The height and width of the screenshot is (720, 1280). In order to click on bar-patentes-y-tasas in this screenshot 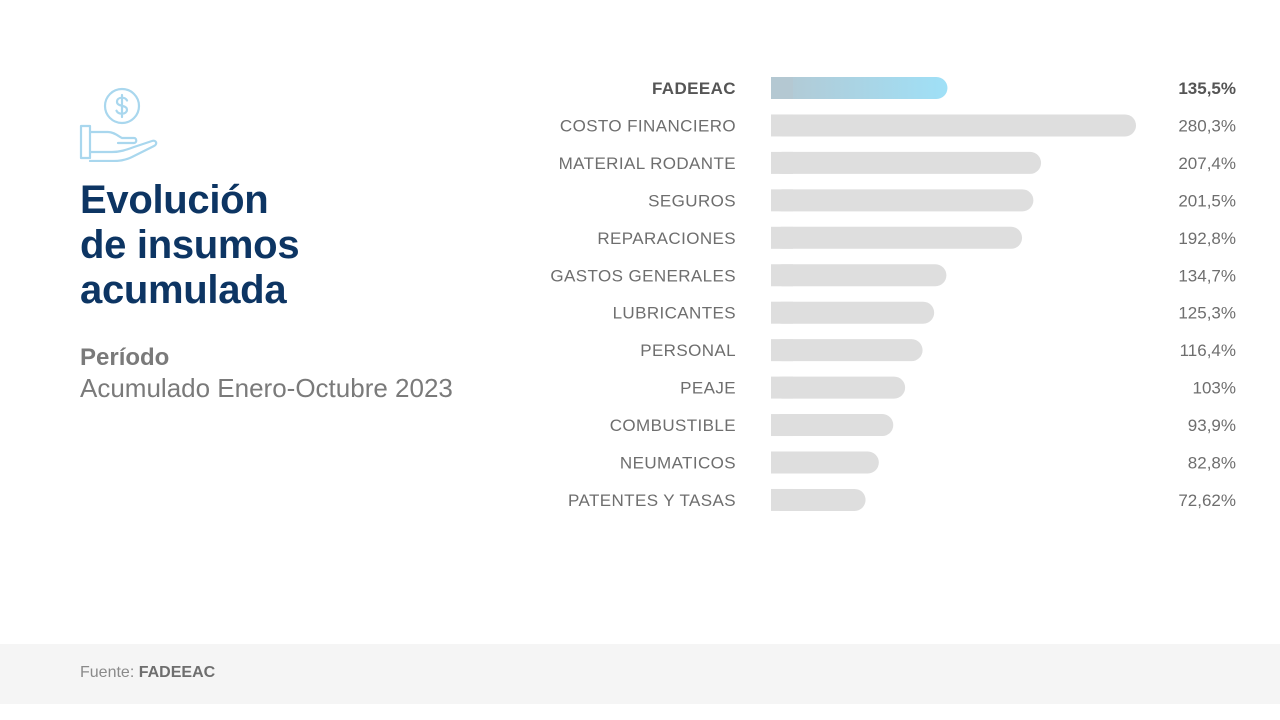, I will do `click(818, 499)`.